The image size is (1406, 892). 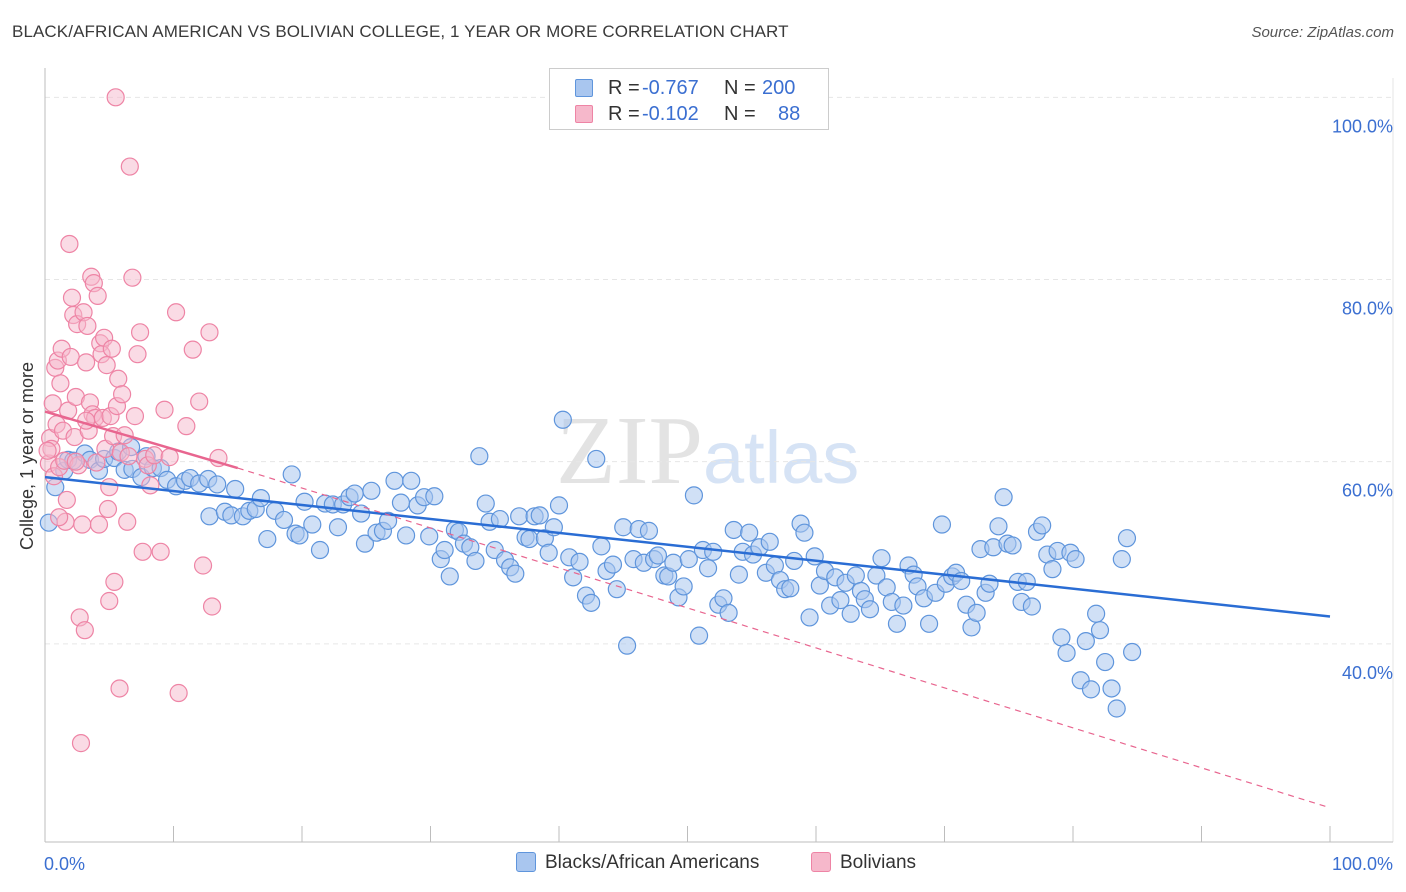 I want to click on source-label: Source: ZipAtlas.com, so click(x=1322, y=32).